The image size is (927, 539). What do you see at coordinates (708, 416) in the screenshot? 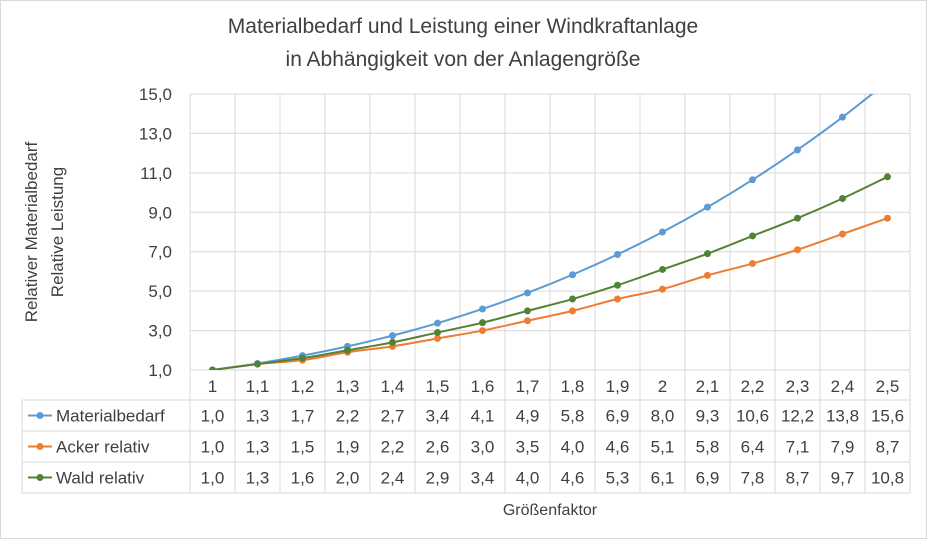
I see `table-cell-value: 9,3` at bounding box center [708, 416].